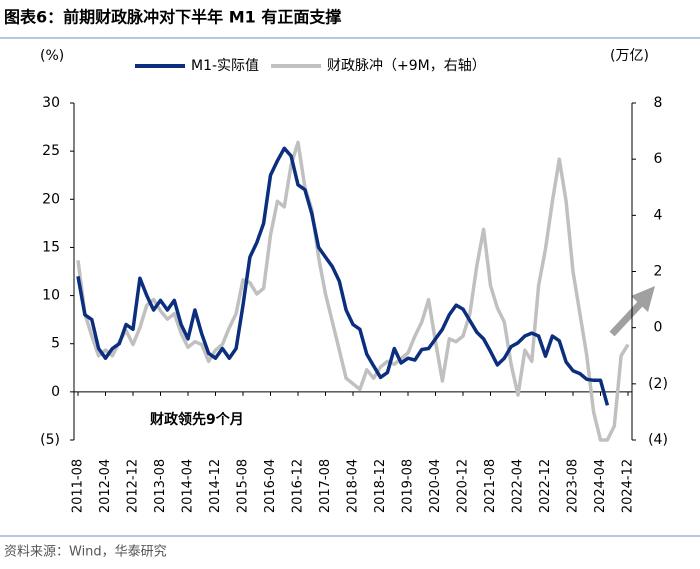 The image size is (700, 569). Describe the element at coordinates (243, 486) in the screenshot. I see `x-tick-label: 2015-08` at that location.